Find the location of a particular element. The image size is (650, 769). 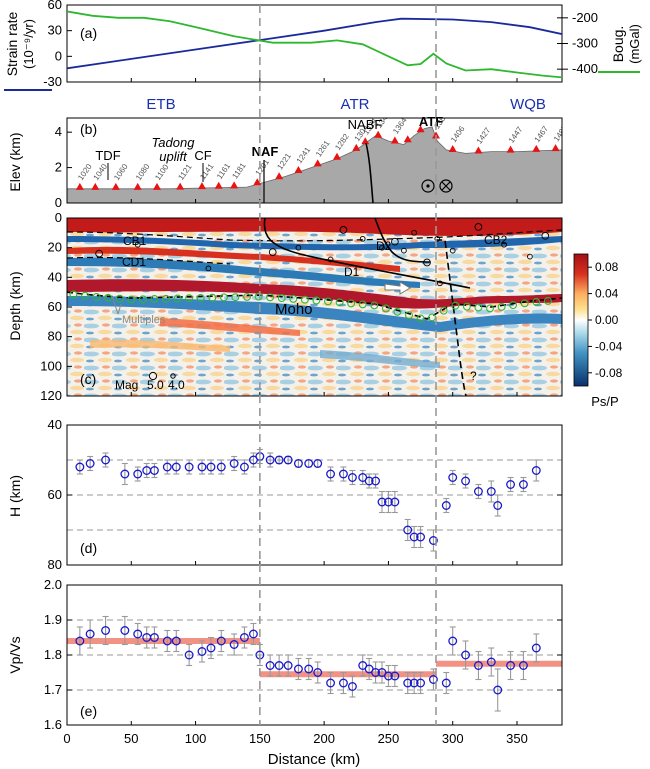

h-axis-label: H (km) is located at coordinates (15, 496).